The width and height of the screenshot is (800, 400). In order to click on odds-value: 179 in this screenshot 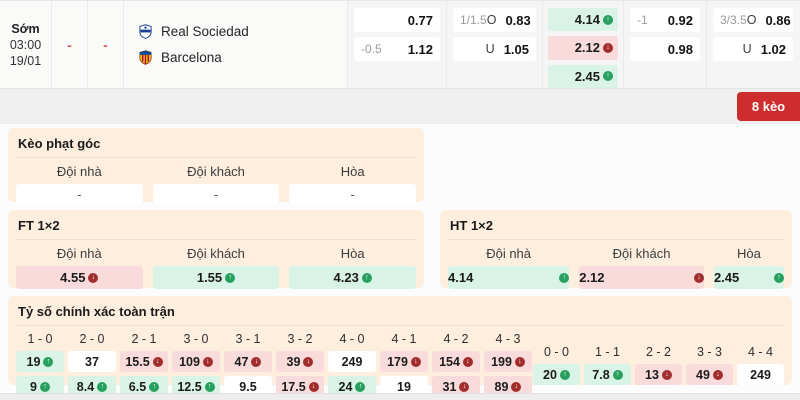, I will do `click(397, 361)`.